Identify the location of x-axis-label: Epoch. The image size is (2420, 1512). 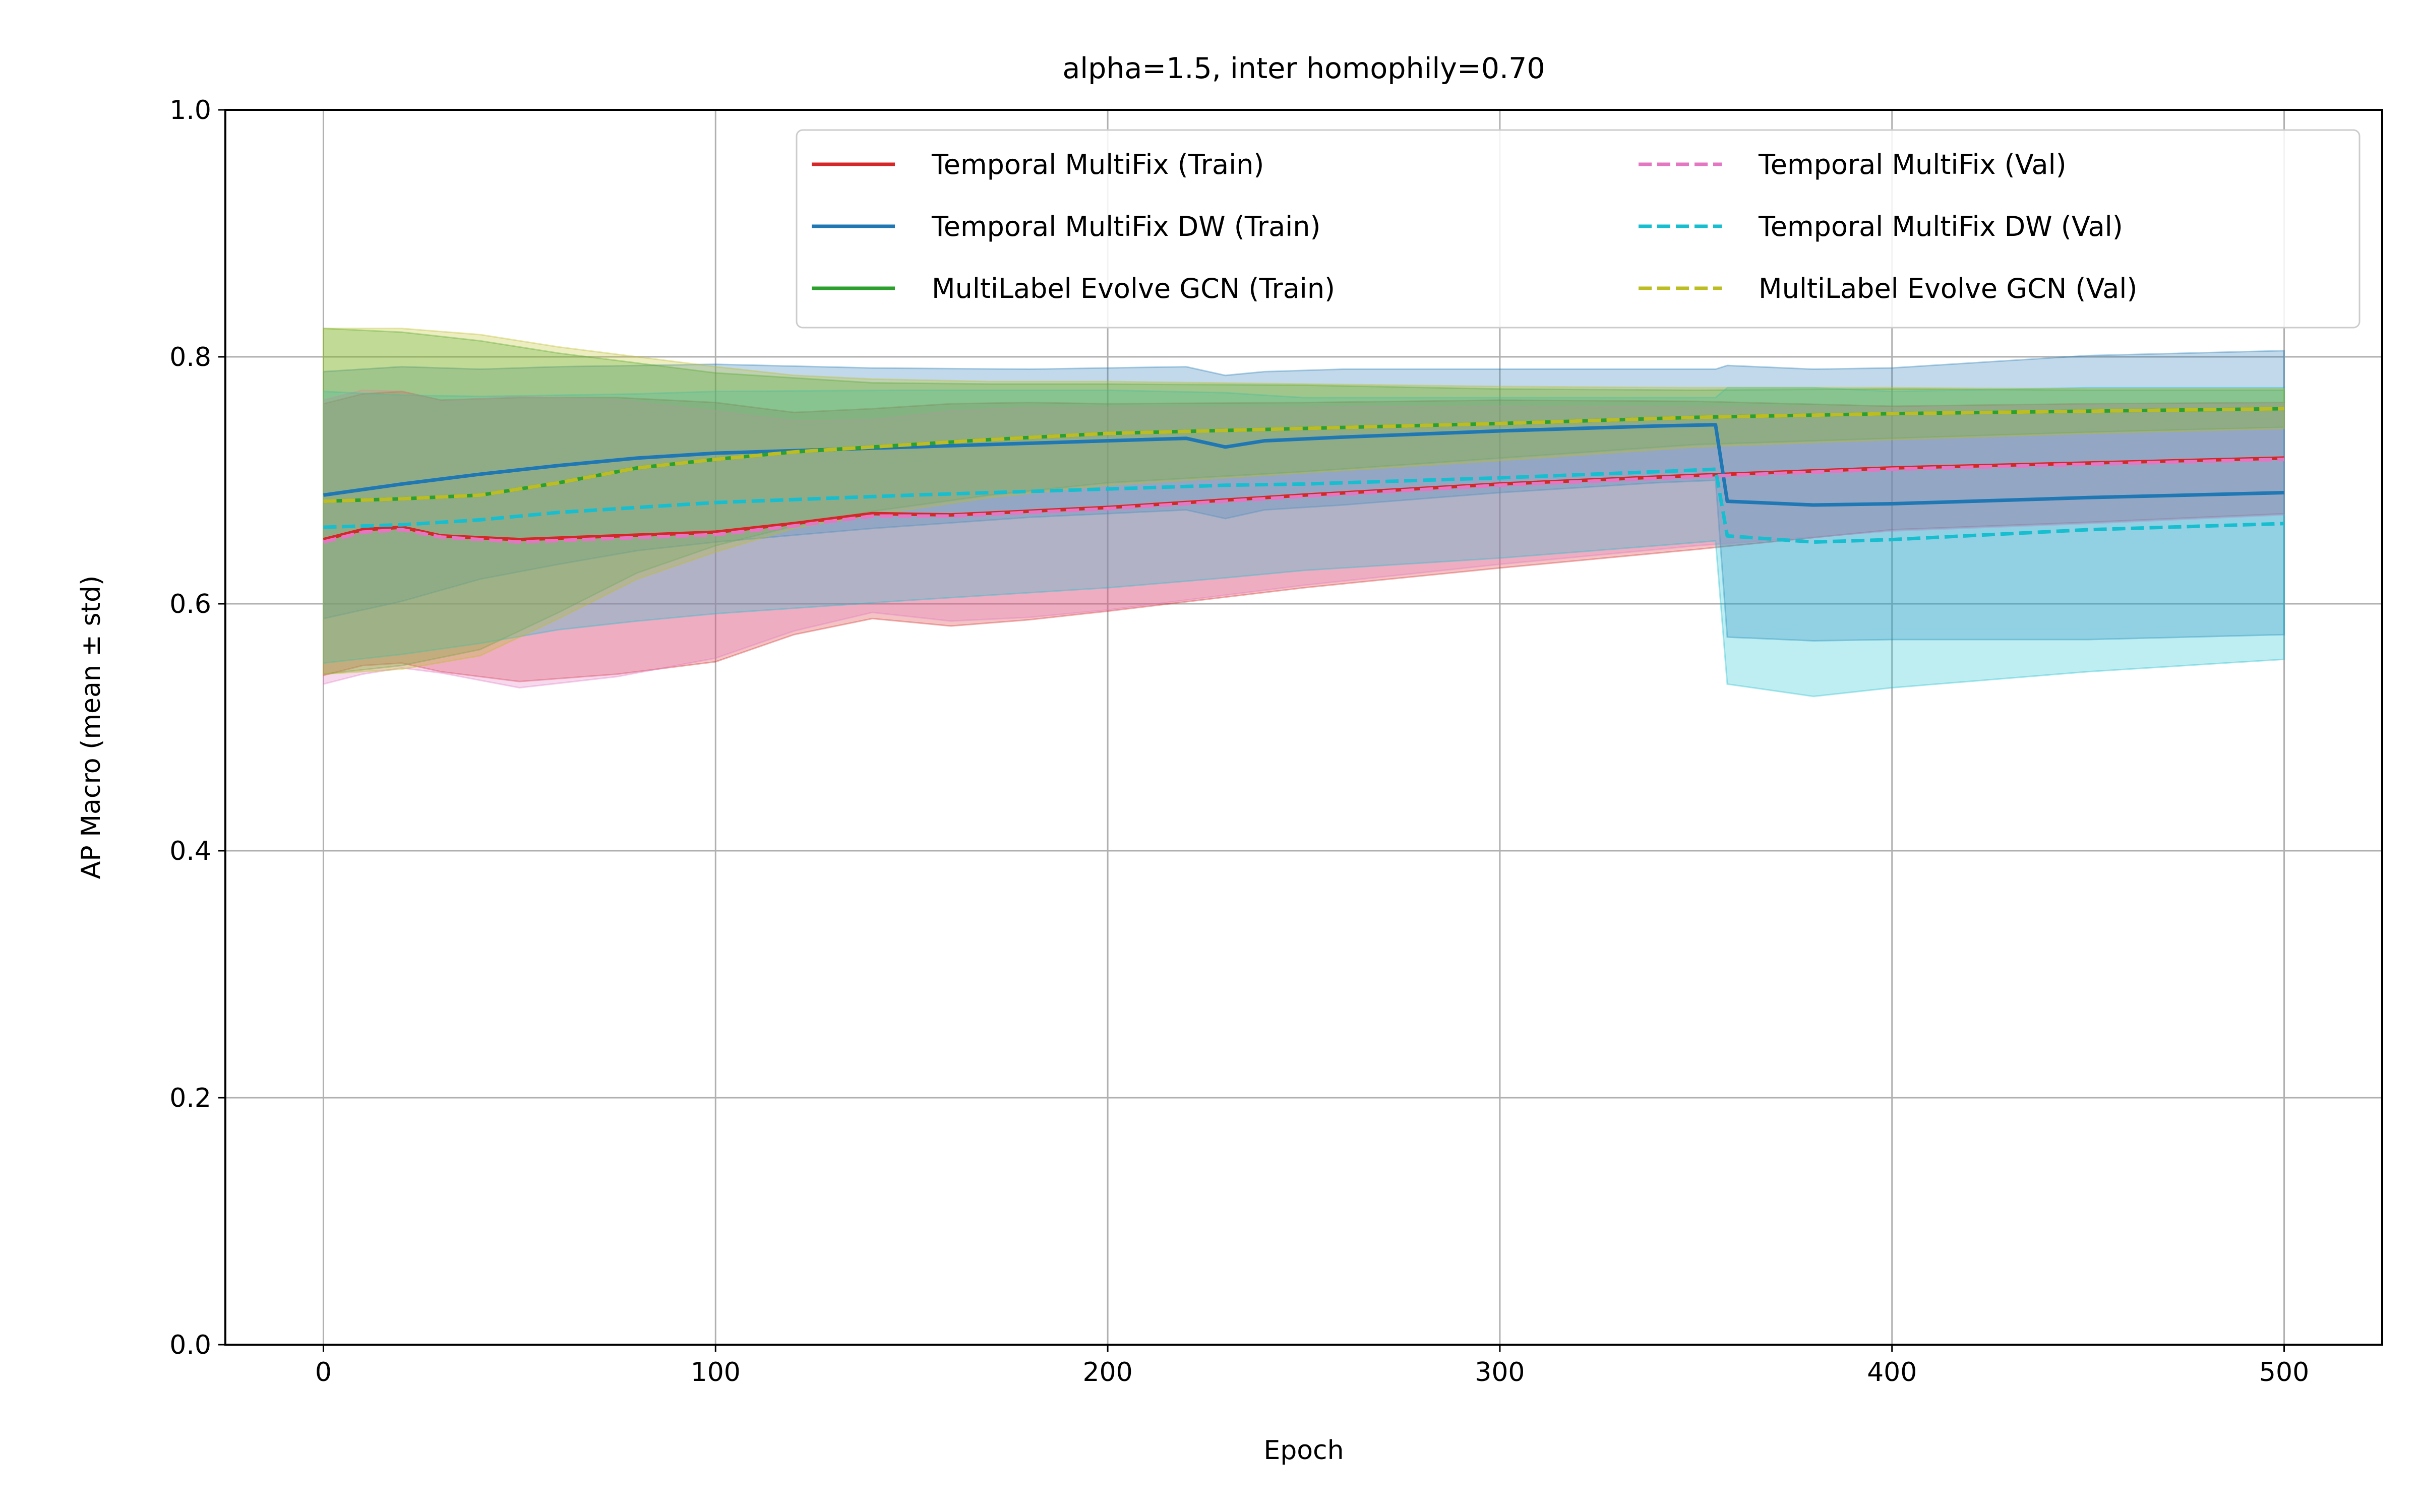
(1303, 1450).